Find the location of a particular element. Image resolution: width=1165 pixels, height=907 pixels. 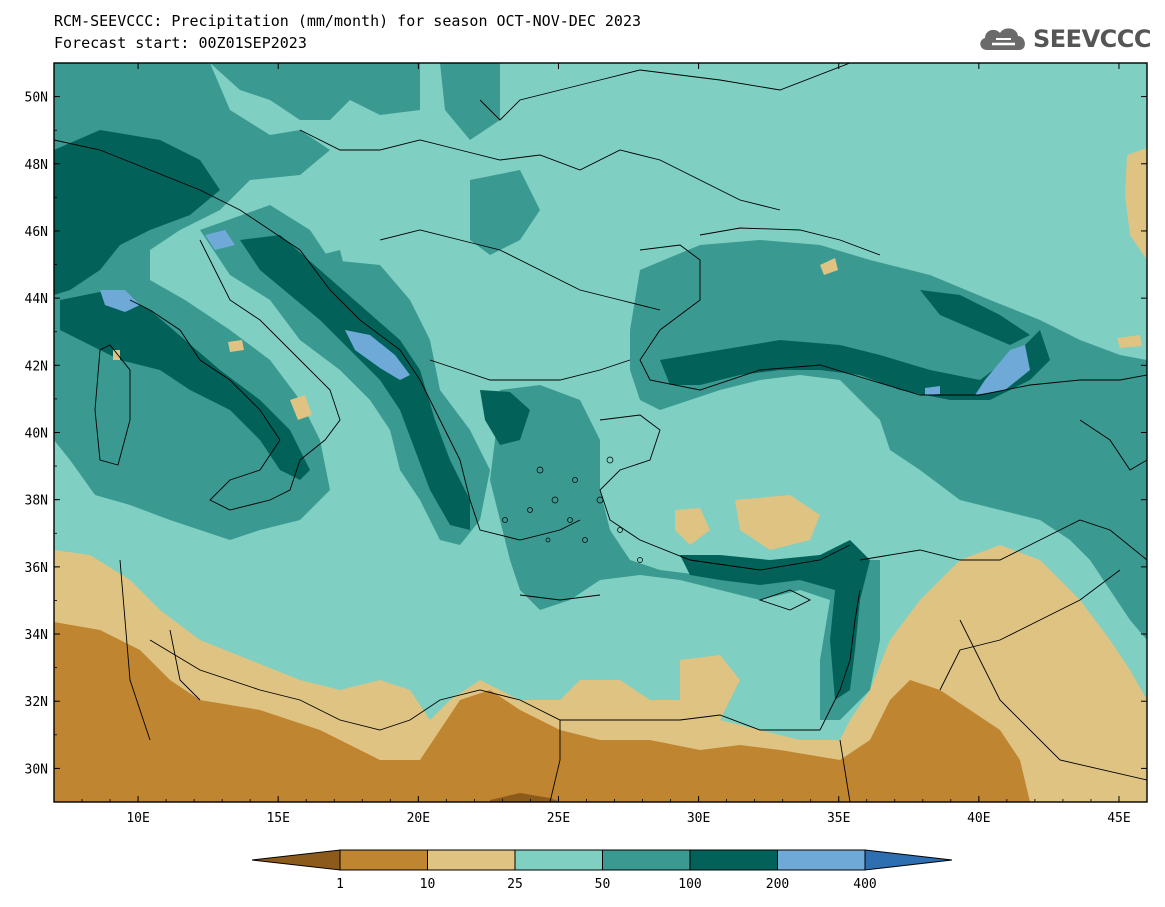

lat-tick-label: 42N is located at coordinates (36, 366).